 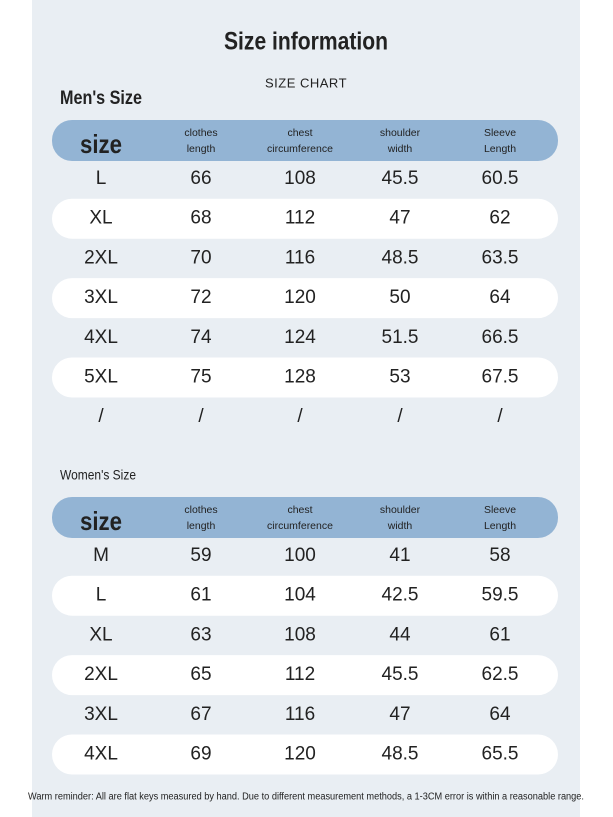 What do you see at coordinates (499, 555) in the screenshot?
I see `cell: 58` at bounding box center [499, 555].